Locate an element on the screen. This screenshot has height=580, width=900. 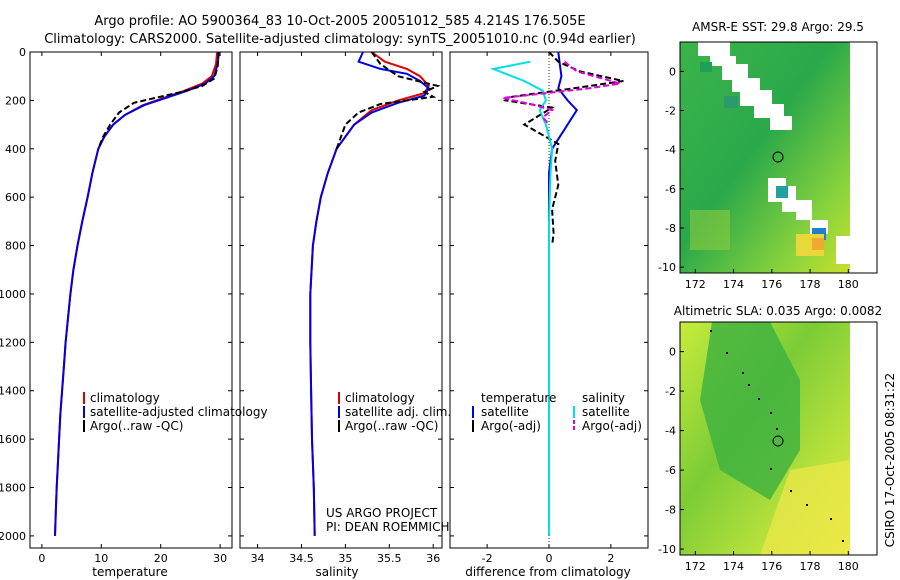
x-tick-label: 35 is located at coordinates (345, 558).